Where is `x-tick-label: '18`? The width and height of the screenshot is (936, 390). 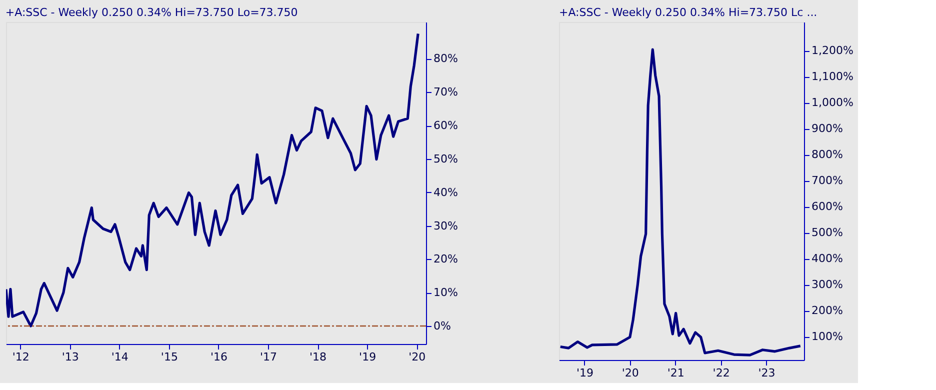
x-tick-label: '18 is located at coordinates (318, 357).